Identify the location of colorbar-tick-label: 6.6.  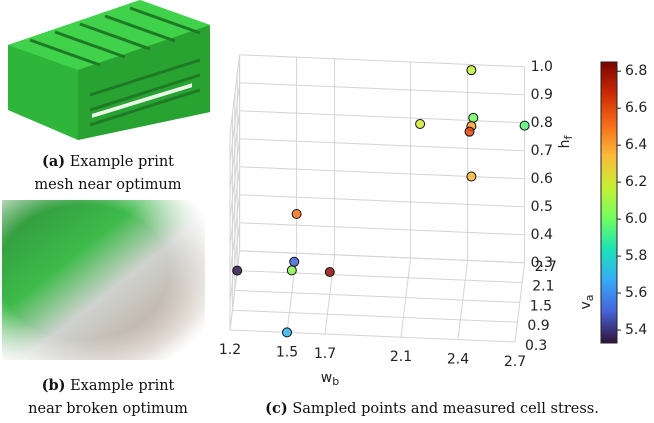
(636, 108).